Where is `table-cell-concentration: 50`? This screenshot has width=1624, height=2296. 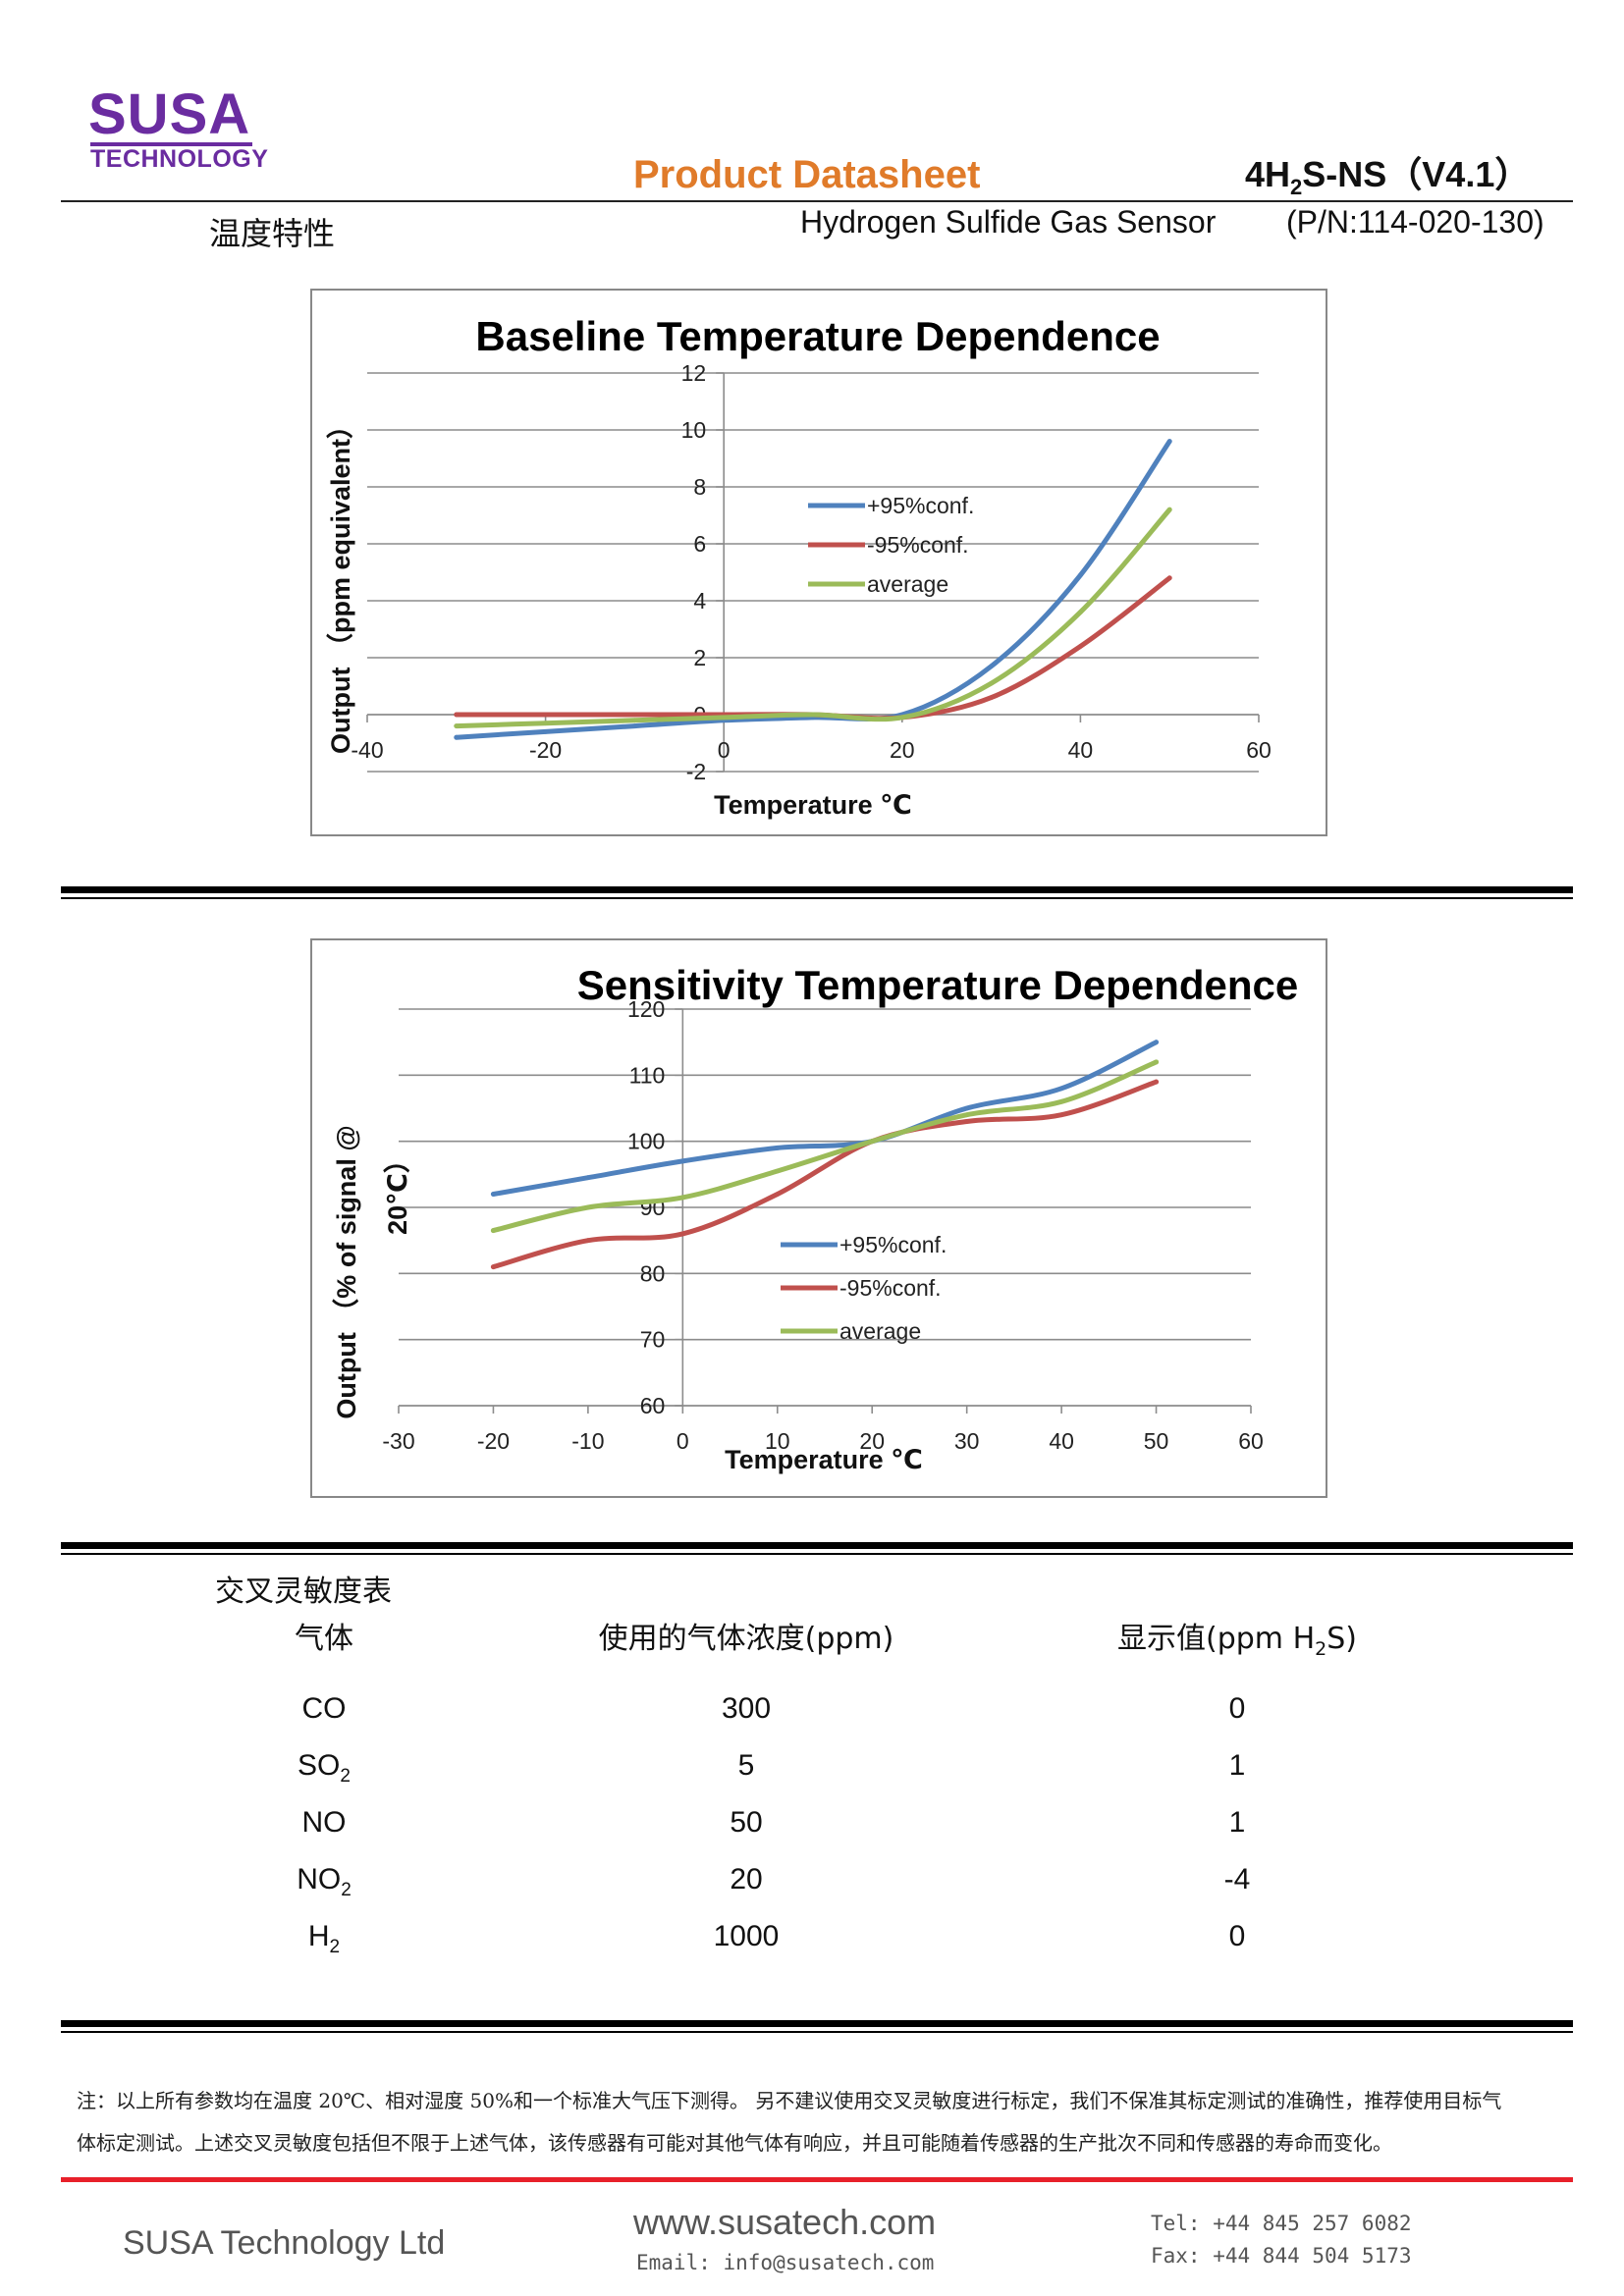
table-cell-concentration: 50 is located at coordinates (746, 1823).